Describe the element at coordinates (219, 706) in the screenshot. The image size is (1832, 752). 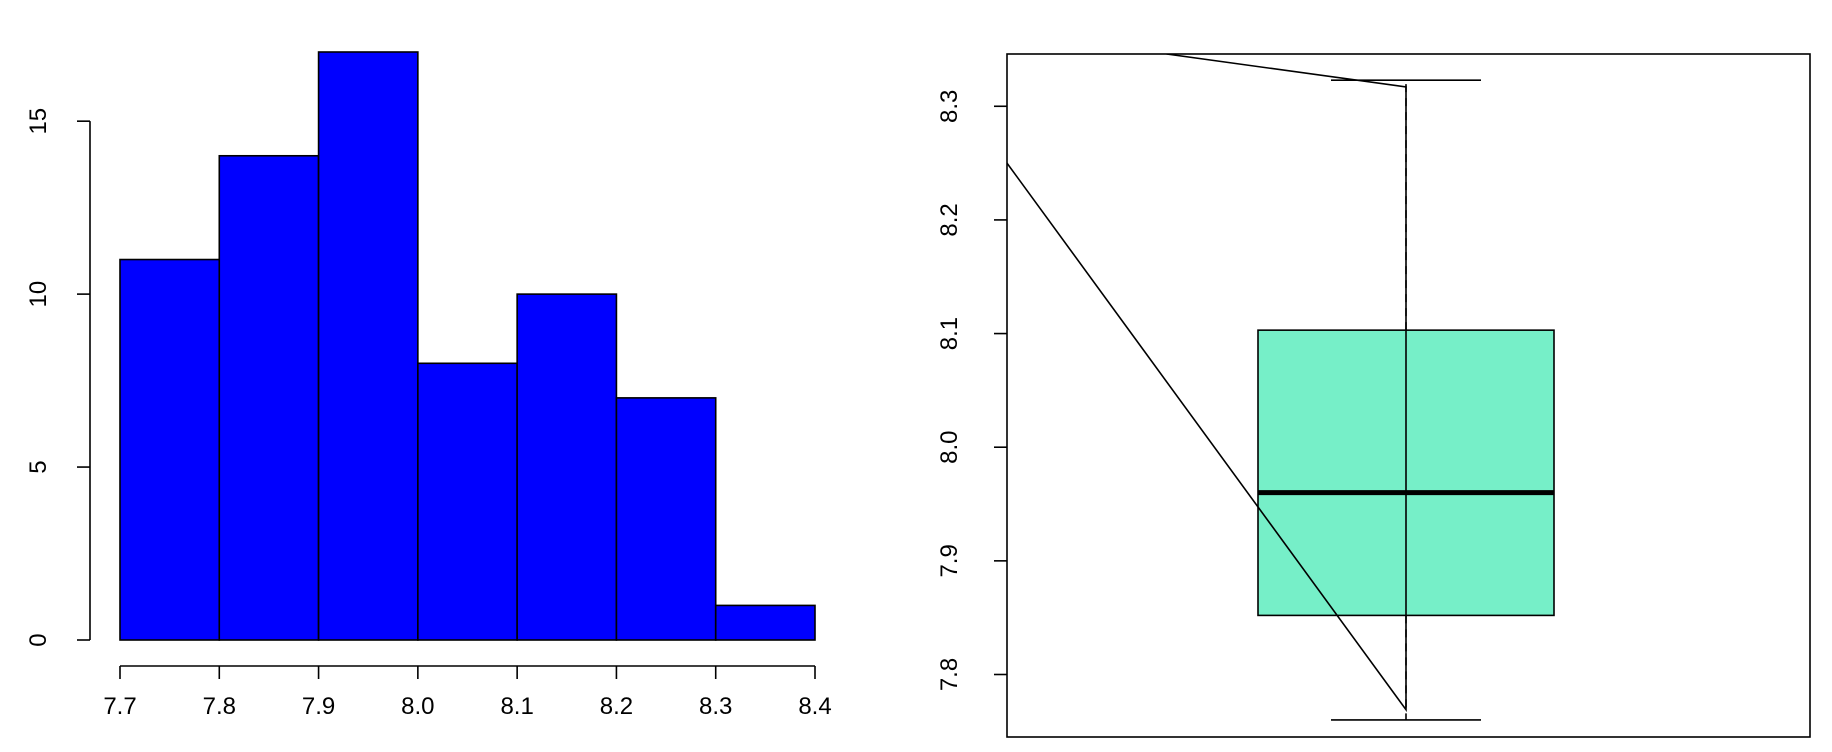
I see `x-tick-label: 7.8` at that location.